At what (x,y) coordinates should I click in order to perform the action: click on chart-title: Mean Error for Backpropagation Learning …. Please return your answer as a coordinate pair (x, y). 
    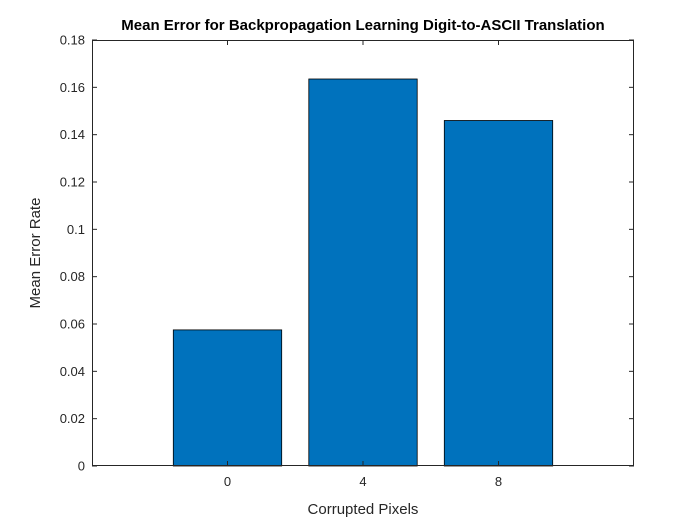
    Looking at the image, I should click on (362, 25).